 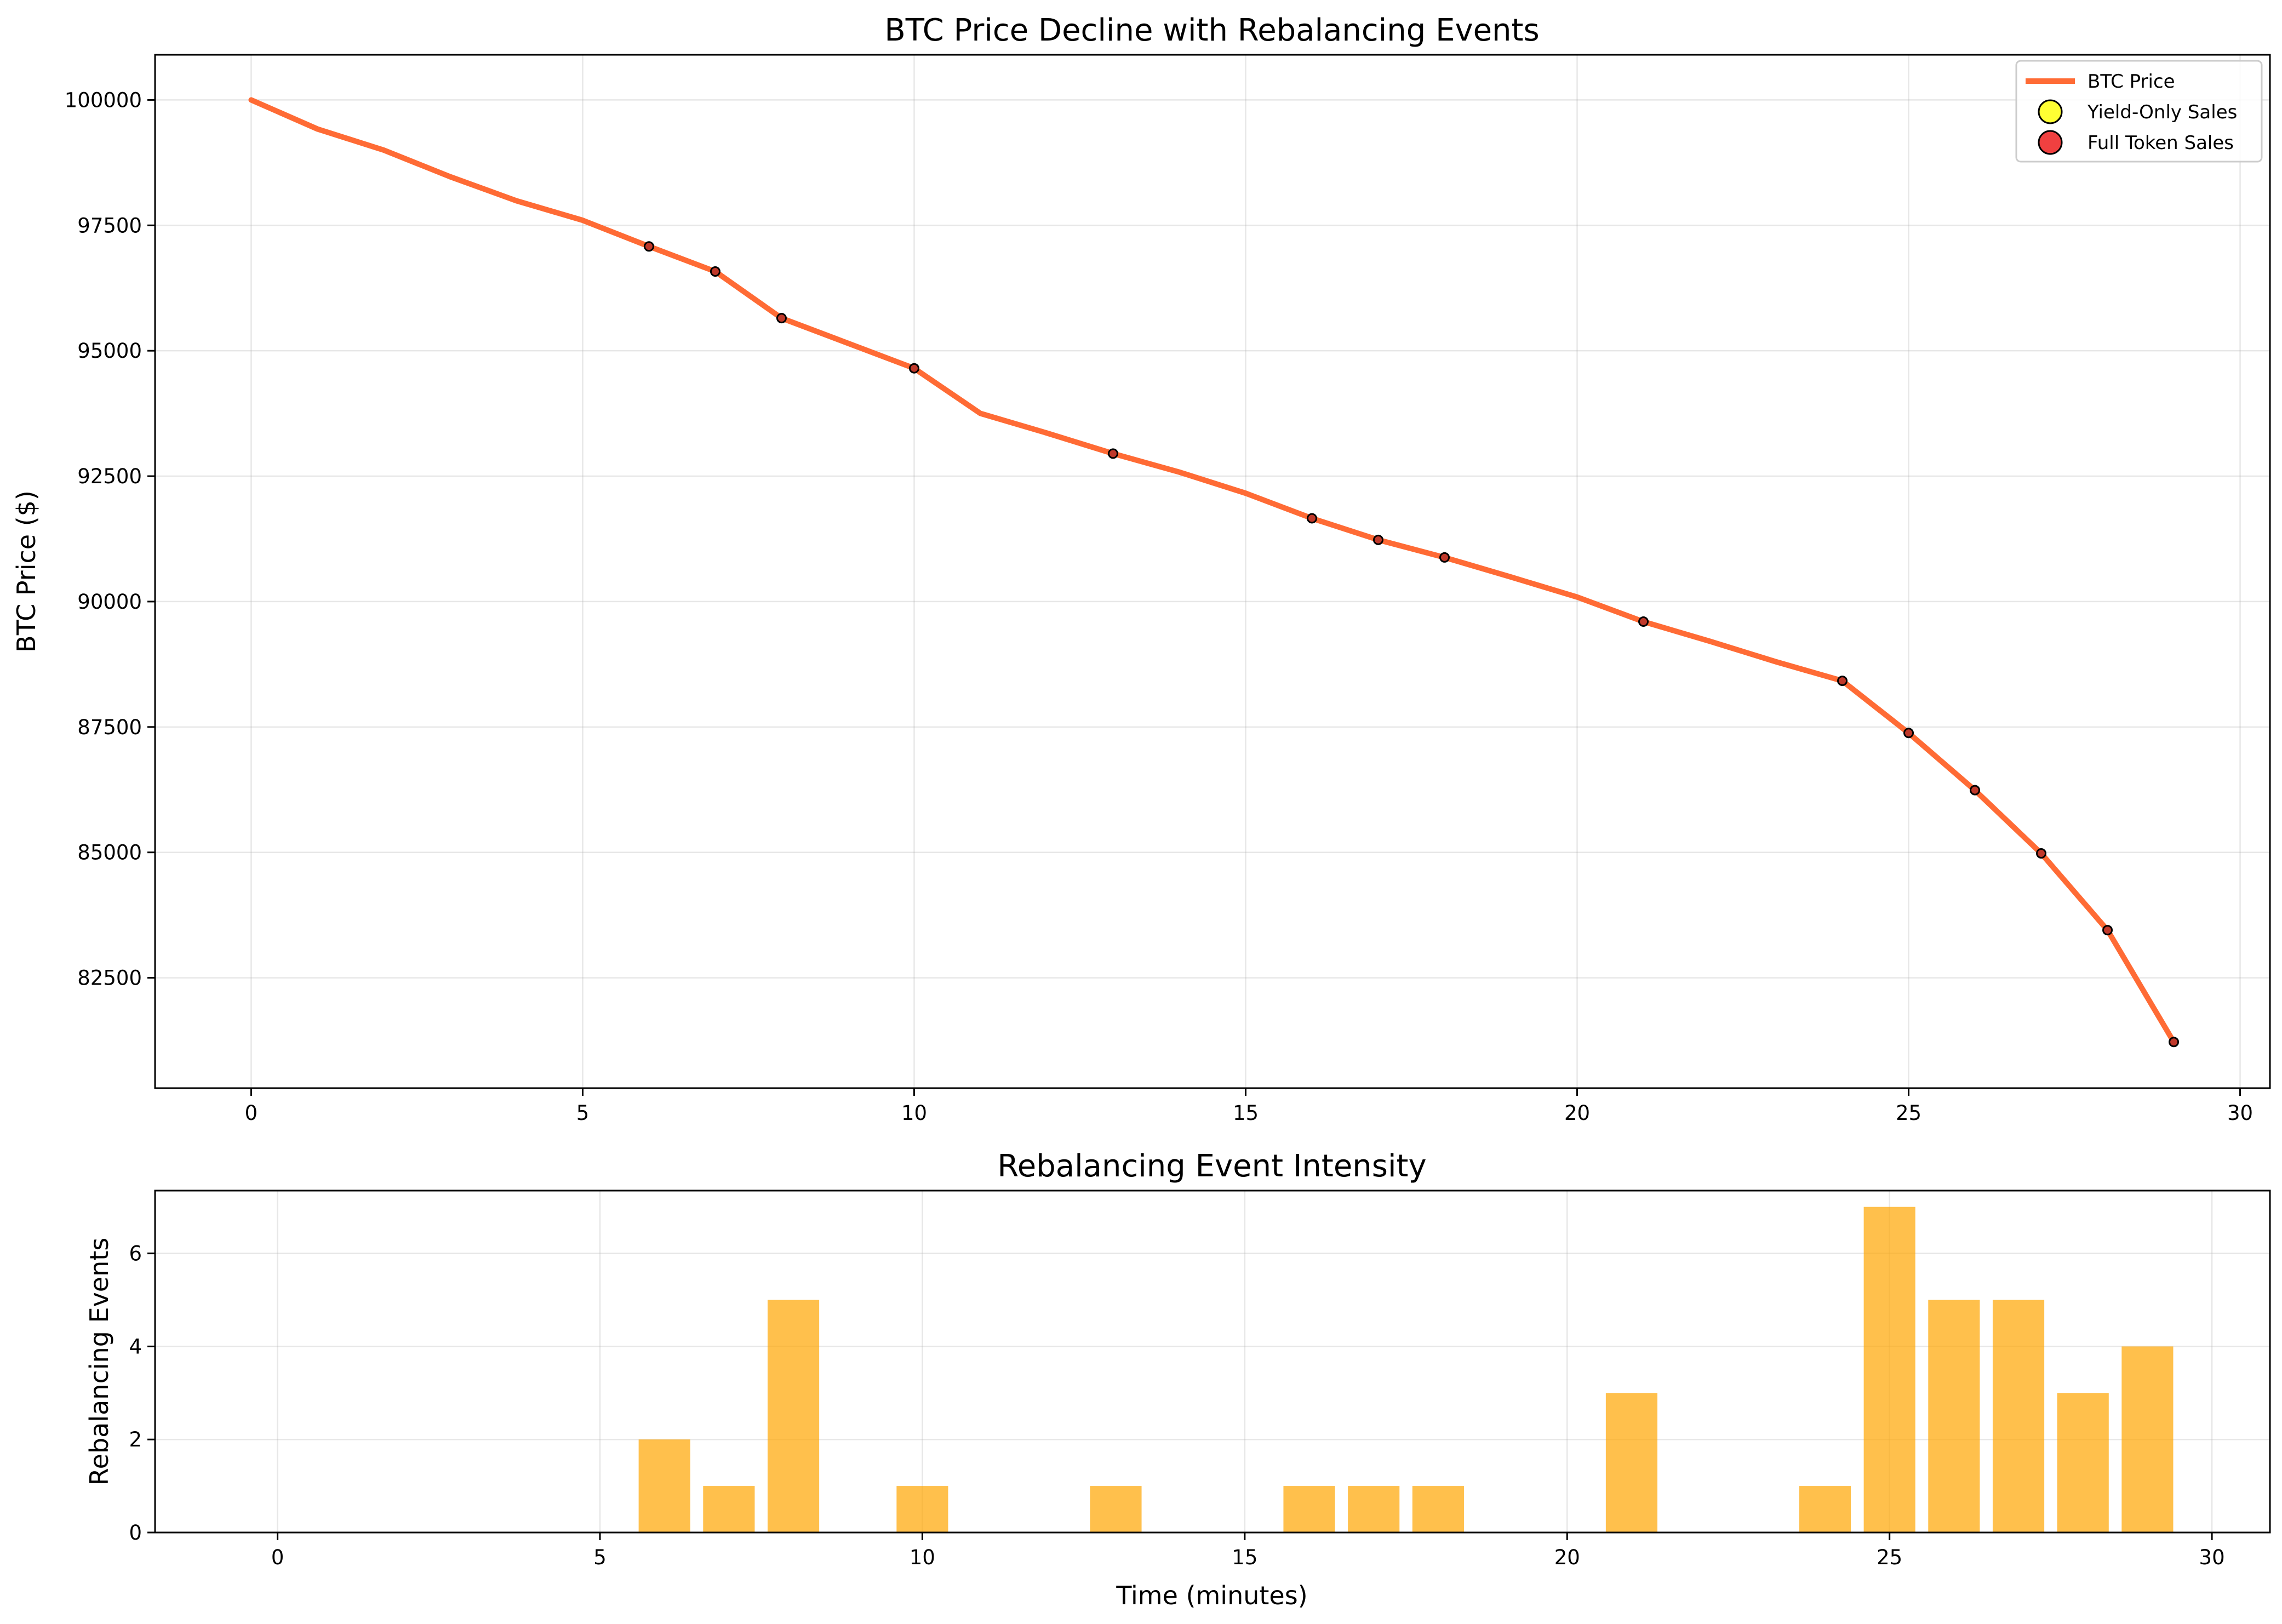 I want to click on y-tick-label: 92500, so click(x=110, y=476).